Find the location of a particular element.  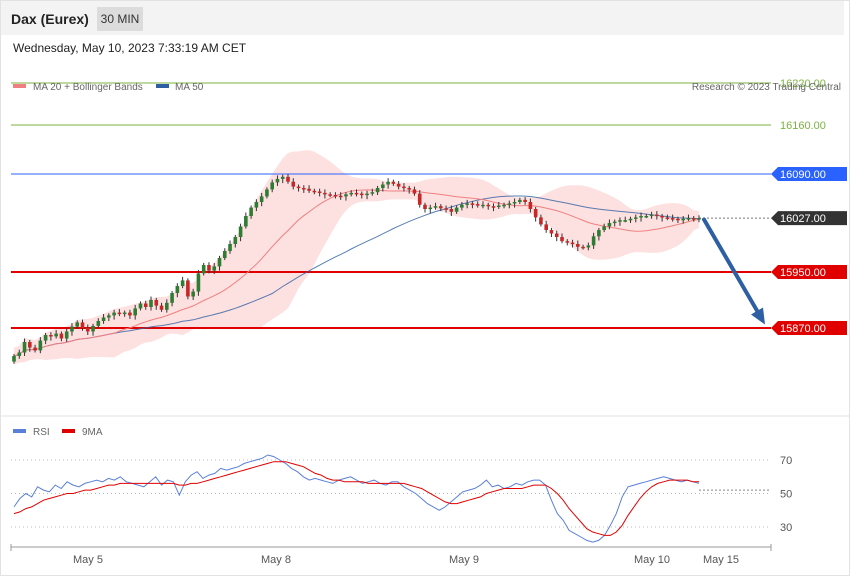

rsi-ma-line is located at coordinates (356, 498).